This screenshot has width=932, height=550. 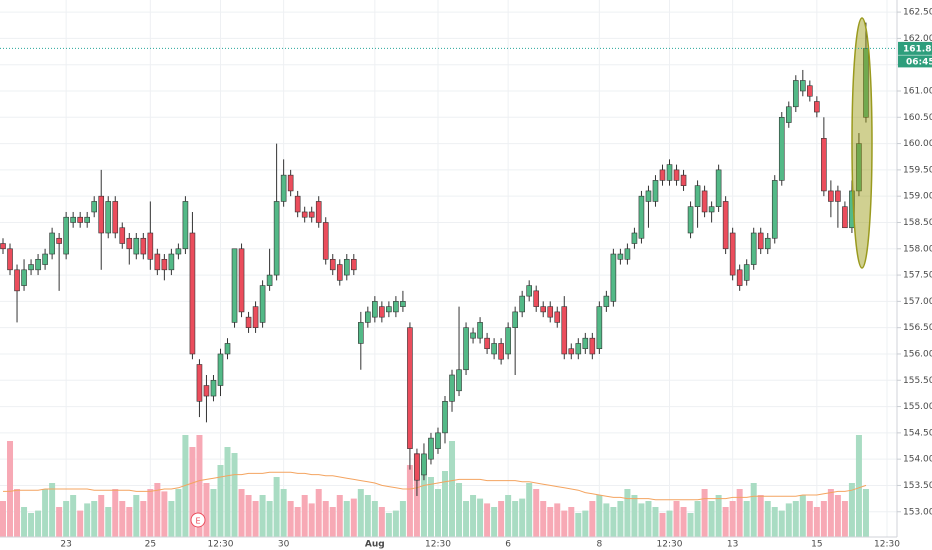 I want to click on y-tick-label: 157.50, so click(x=917, y=276).